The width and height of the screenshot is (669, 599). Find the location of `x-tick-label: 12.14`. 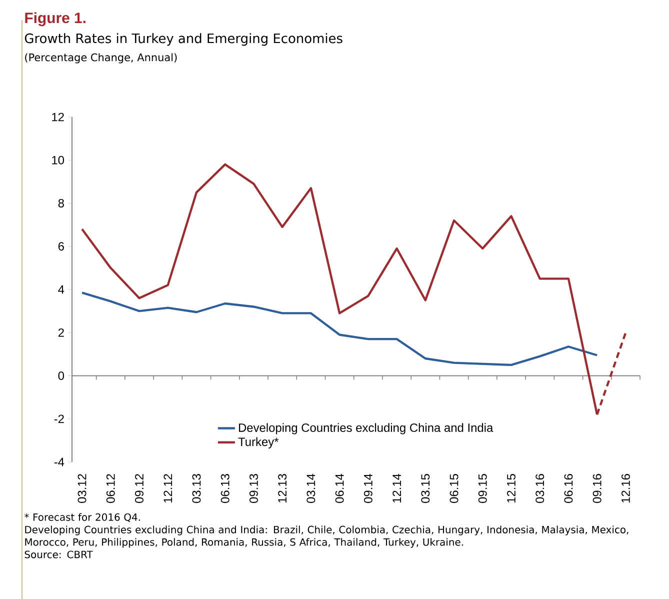

x-tick-label: 12.14 is located at coordinates (396, 488).